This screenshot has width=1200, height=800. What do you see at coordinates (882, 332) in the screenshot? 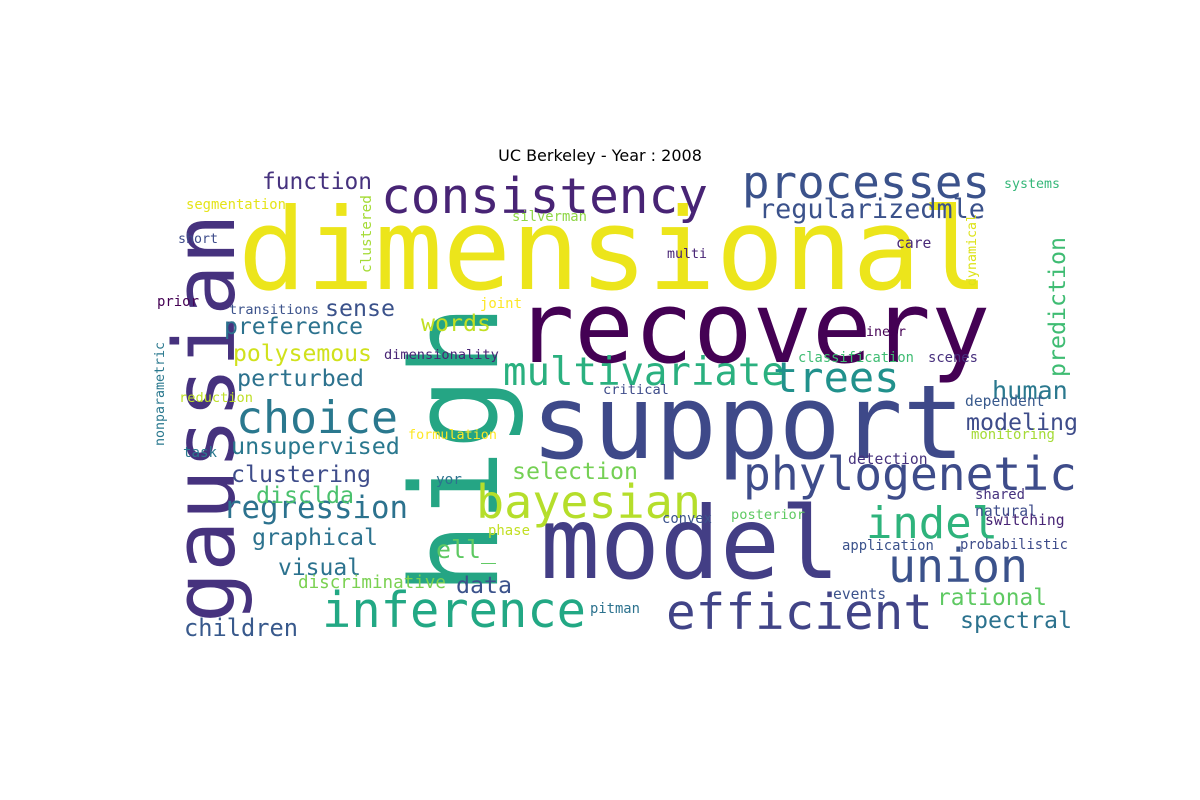
I see `word-linear: linear` at bounding box center [882, 332].